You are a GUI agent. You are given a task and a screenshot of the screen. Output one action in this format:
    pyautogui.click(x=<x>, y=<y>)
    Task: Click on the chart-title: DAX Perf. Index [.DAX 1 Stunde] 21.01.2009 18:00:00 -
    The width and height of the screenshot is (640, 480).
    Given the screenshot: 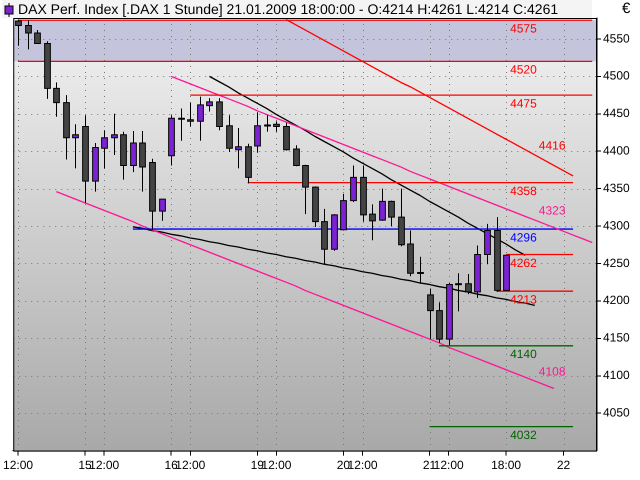 What is the action you would take?
    pyautogui.click(x=191, y=9)
    